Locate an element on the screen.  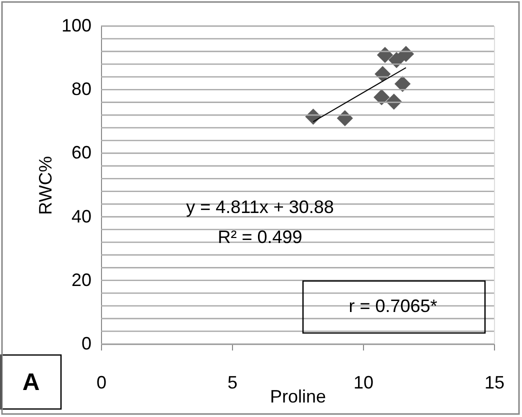
y-axis-title: RWC% is located at coordinates (45, 185).